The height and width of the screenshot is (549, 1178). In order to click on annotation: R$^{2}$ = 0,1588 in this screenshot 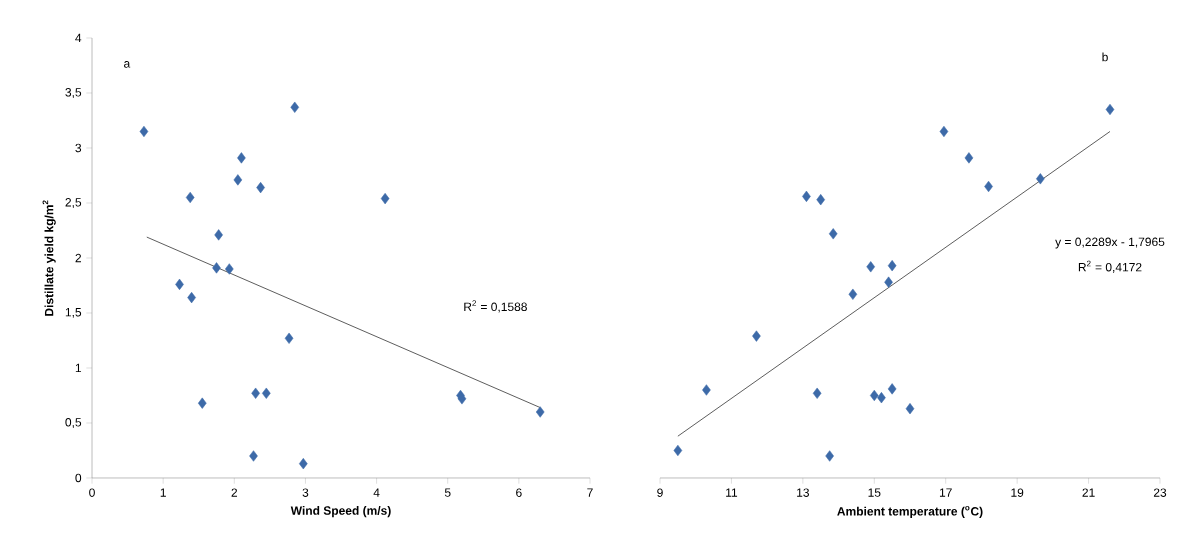, I will do `click(495, 306)`.